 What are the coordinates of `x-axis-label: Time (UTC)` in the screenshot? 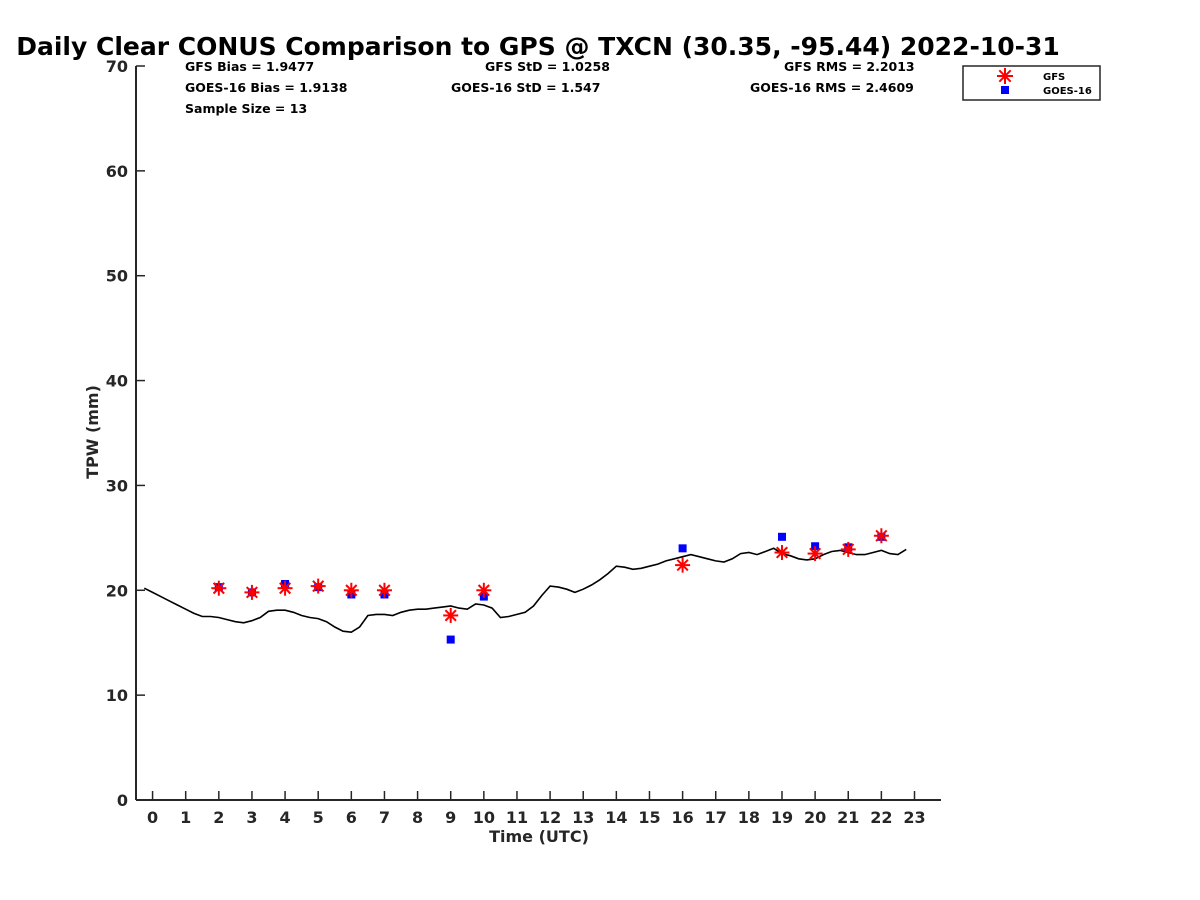 It's located at (539, 836).